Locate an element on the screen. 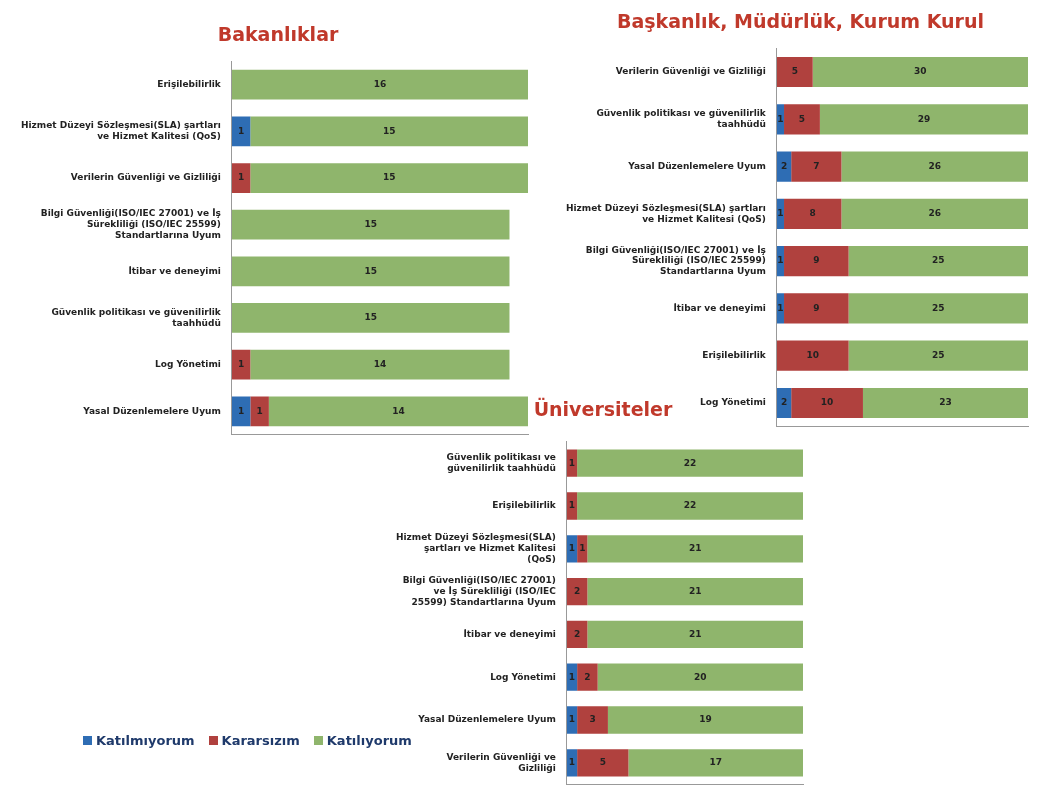 The height and width of the screenshot is (795, 1045). y-tick-label: Hizmet Düzeyi Sözleşmesi(SLA) şartları ve Hizmet Kalitesi (QoS) is located at coordinates (120, 131).